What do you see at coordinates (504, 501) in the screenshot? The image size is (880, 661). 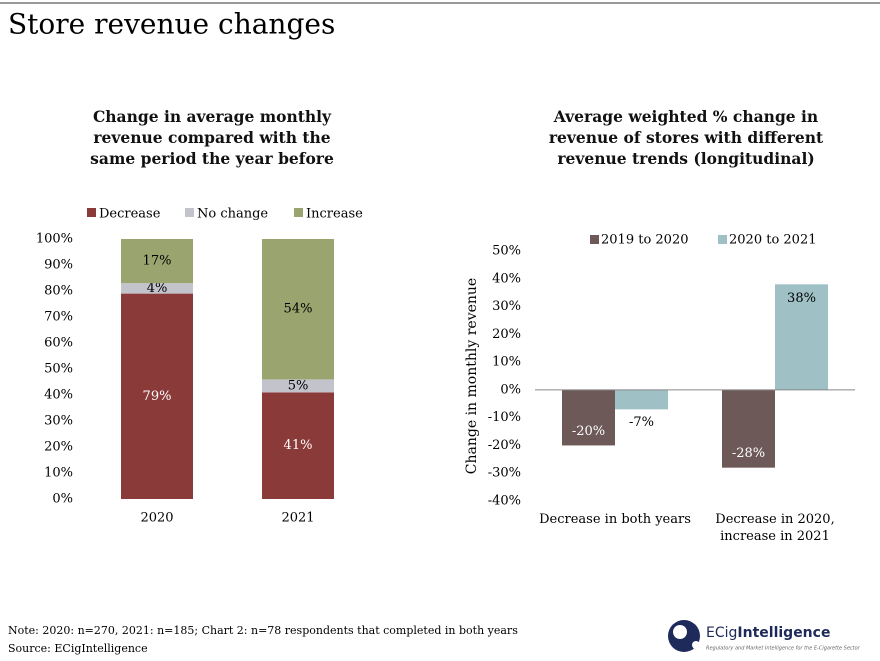 I see `y-tick-label: -40%` at bounding box center [504, 501].